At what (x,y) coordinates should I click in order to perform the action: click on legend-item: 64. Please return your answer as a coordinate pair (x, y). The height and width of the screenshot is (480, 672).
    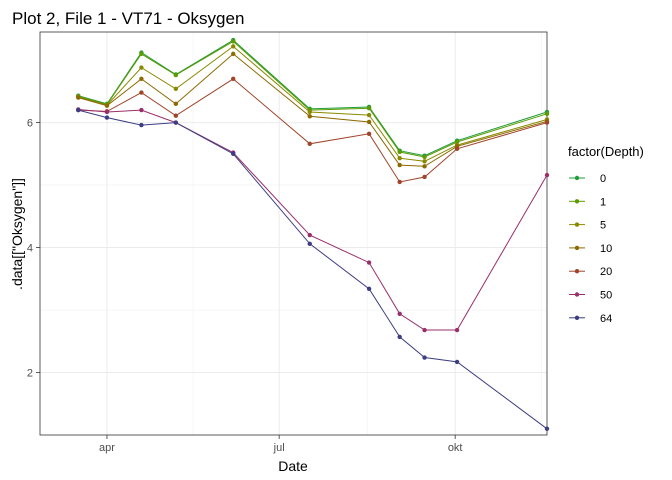
    Looking at the image, I should click on (590, 319).